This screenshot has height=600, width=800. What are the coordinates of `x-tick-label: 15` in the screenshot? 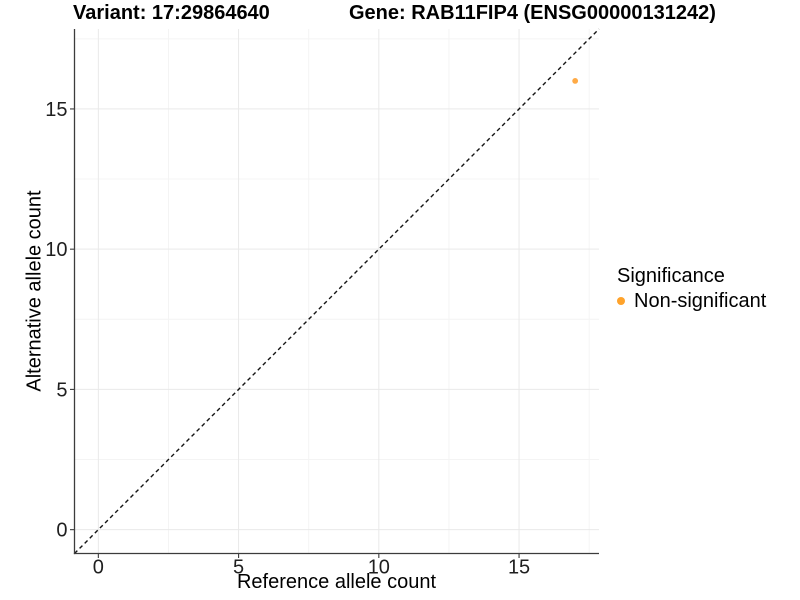 It's located at (519, 568).